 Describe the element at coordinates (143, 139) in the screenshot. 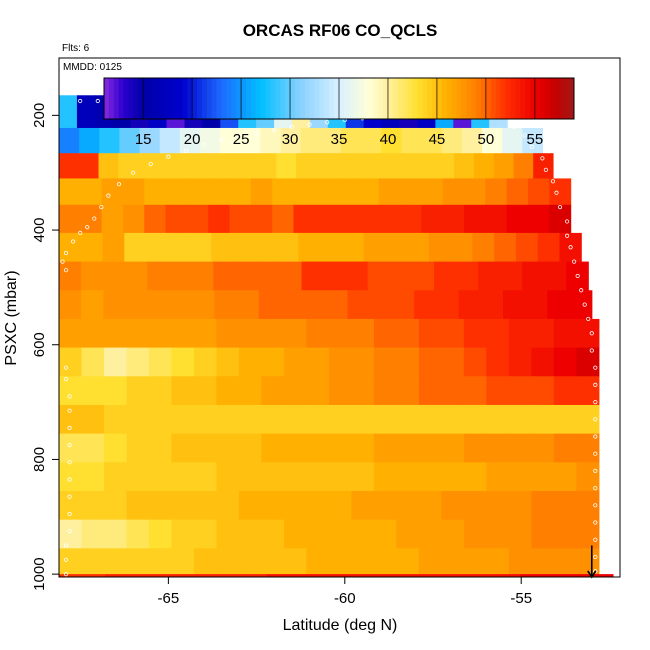

I see `colorbar-tick-label: 15` at that location.